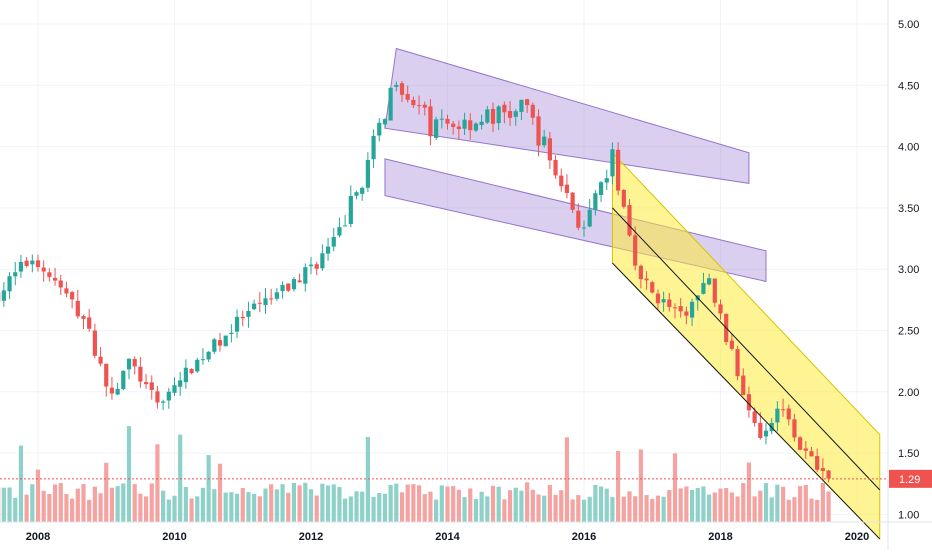 Image resolution: width=932 pixels, height=555 pixels. Describe the element at coordinates (908, 86) in the screenshot. I see `y-tick-label: 4.50` at that location.